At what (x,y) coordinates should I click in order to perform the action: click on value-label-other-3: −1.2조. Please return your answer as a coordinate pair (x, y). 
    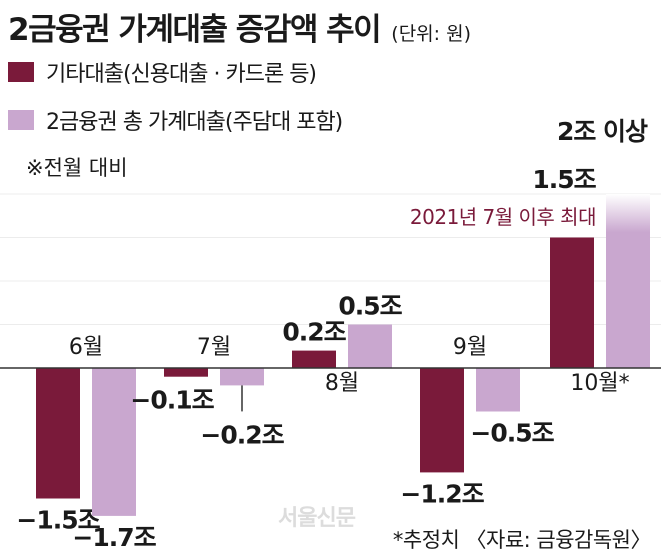
    Looking at the image, I should click on (442, 493).